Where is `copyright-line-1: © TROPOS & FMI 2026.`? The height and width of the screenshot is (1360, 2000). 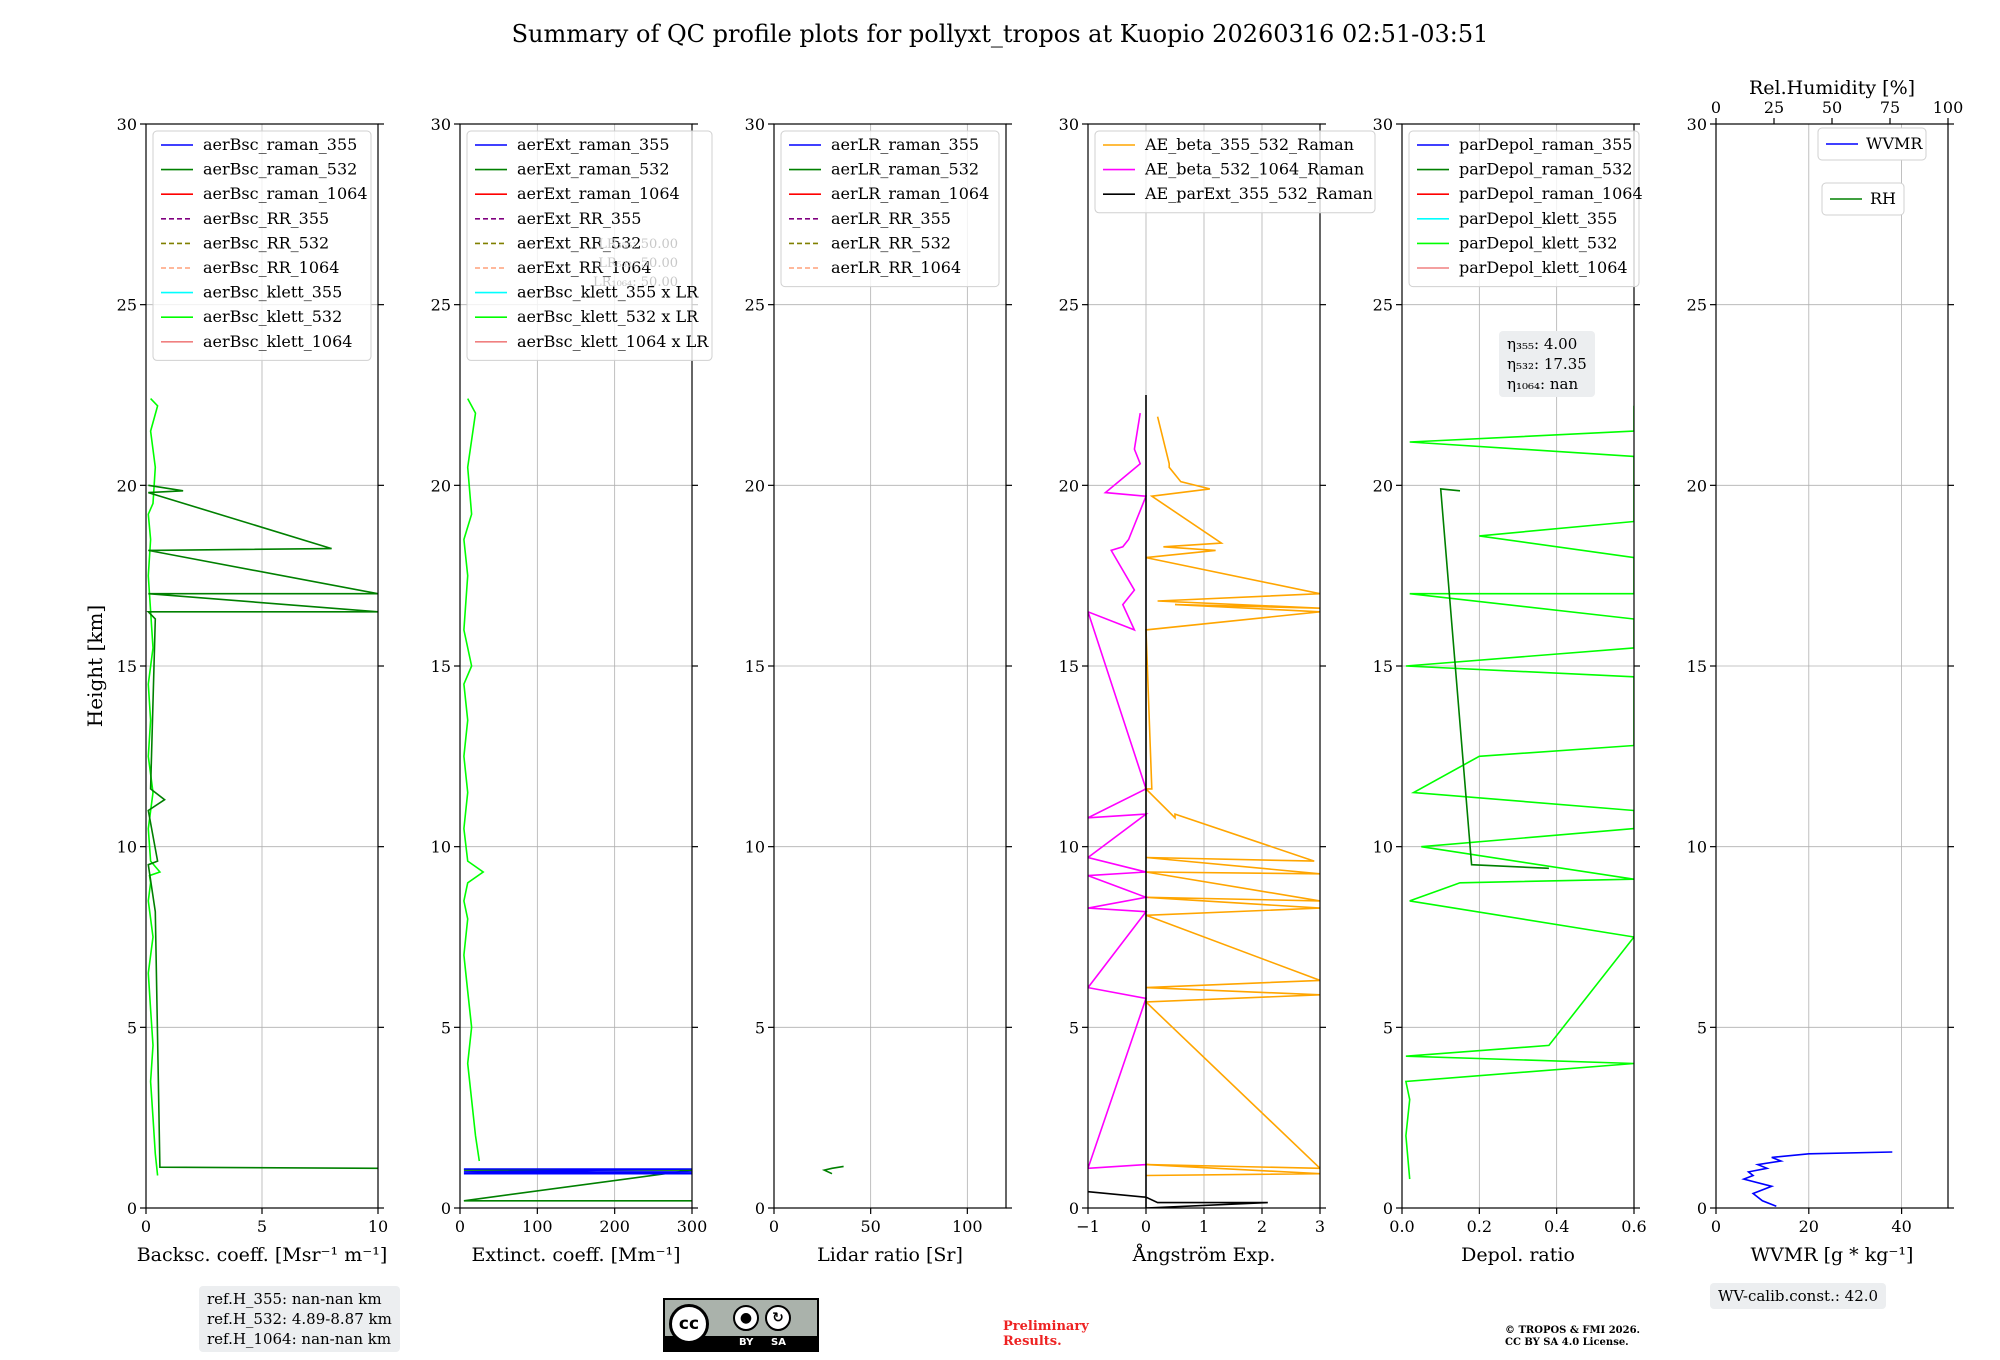 copyright-line-1: © TROPOS & FMI 2026. is located at coordinates (1573, 1330).